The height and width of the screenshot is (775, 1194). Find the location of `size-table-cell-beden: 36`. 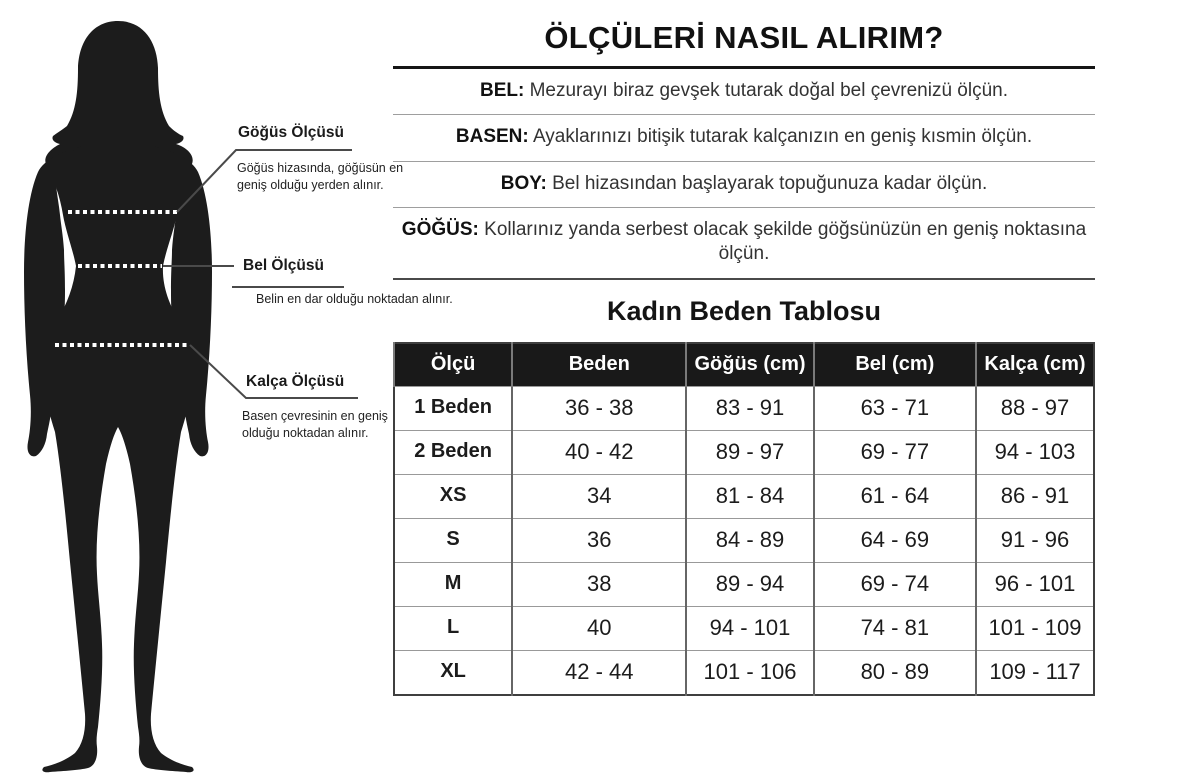

size-table-cell-beden: 36 is located at coordinates (599, 540).